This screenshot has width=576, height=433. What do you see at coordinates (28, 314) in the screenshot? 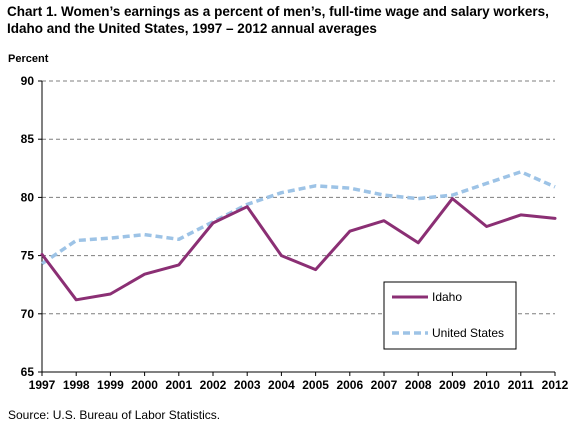
I see `y-tick-label: 70` at bounding box center [28, 314].